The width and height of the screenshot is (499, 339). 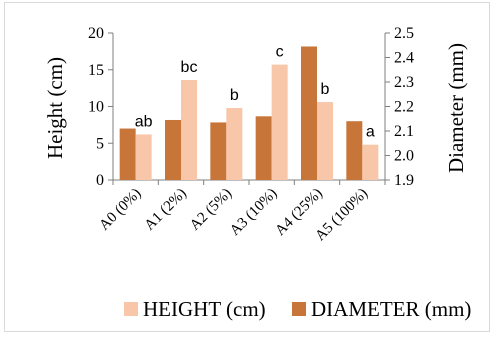 I want to click on legend: HEIGHT (cm) DIAMETER (mm), so click(x=297, y=309).